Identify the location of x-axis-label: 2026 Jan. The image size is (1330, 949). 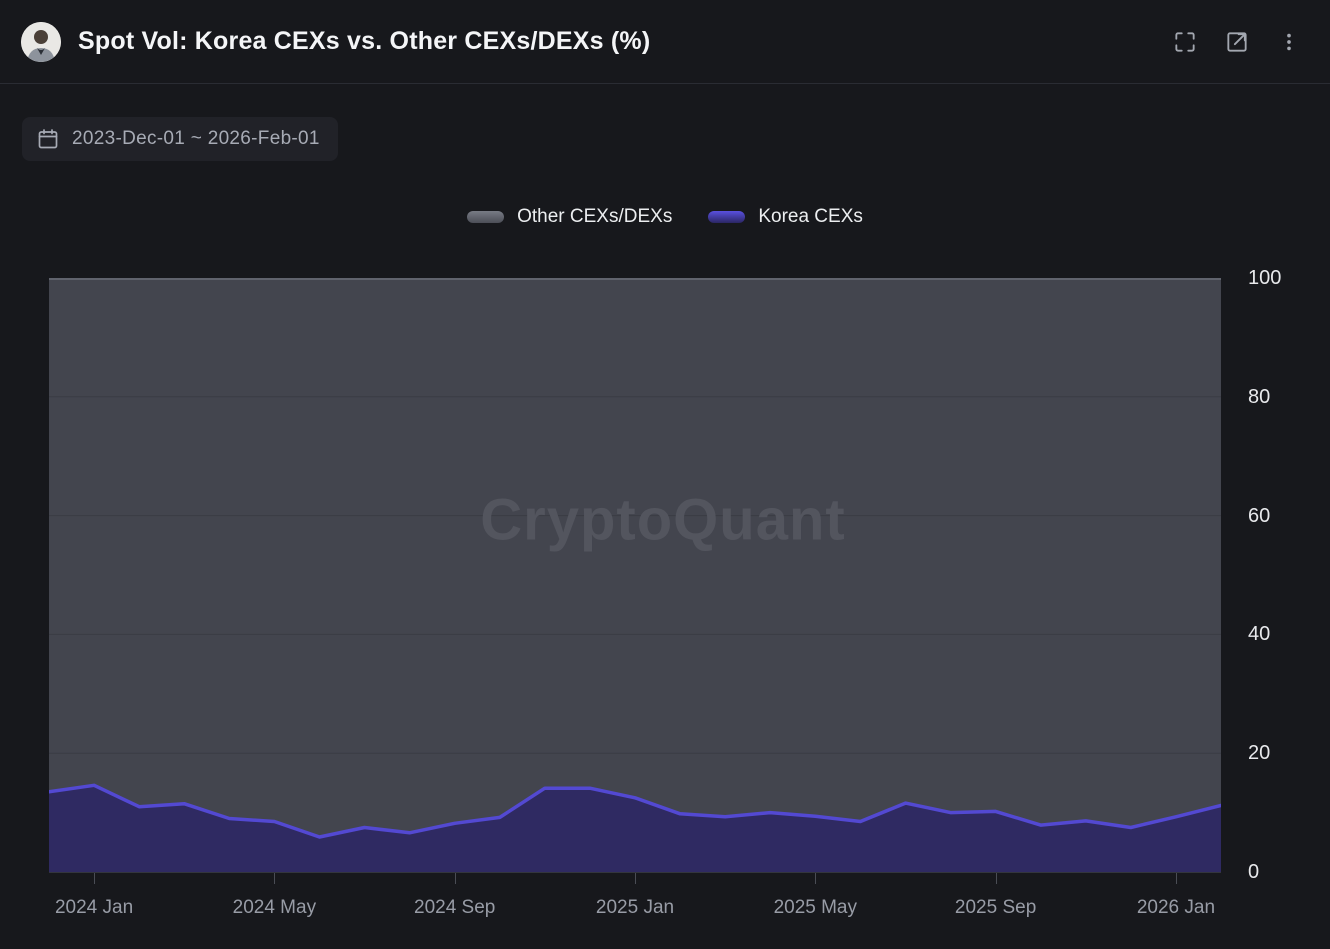
(1176, 907).